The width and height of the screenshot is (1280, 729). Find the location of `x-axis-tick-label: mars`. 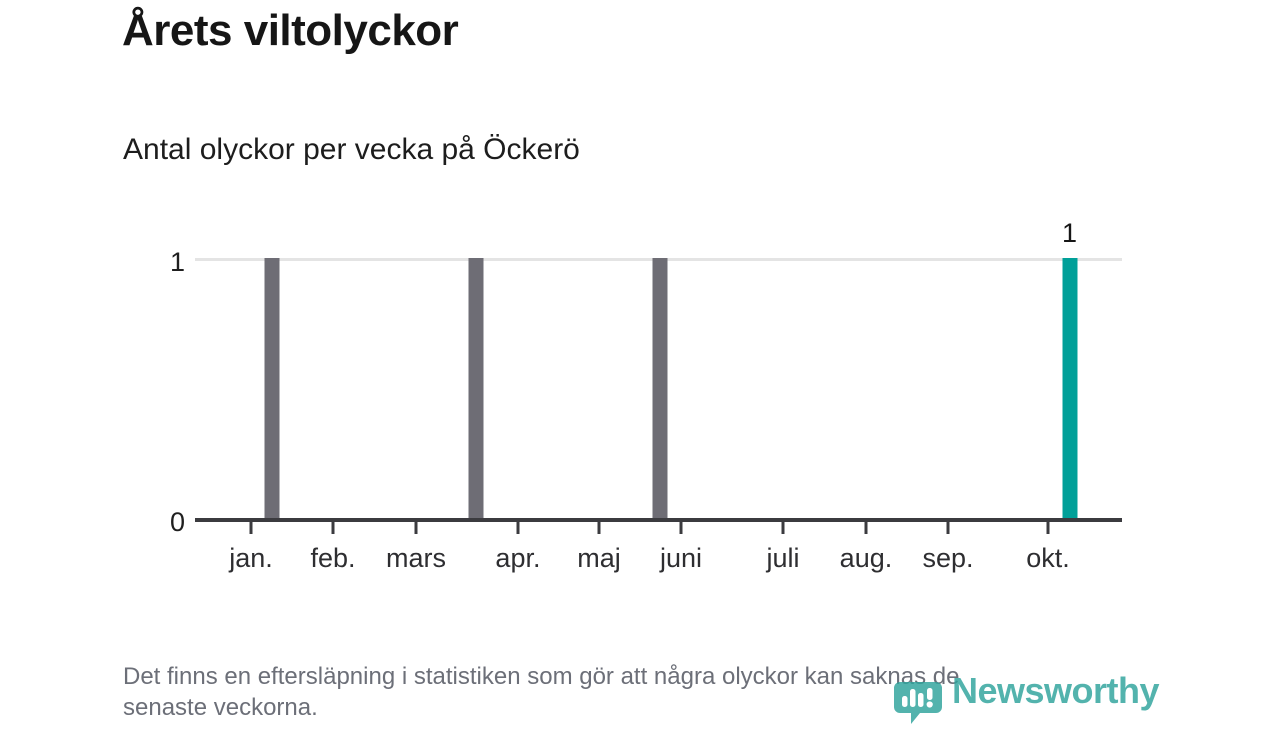

x-axis-tick-label: mars is located at coordinates (415, 558).